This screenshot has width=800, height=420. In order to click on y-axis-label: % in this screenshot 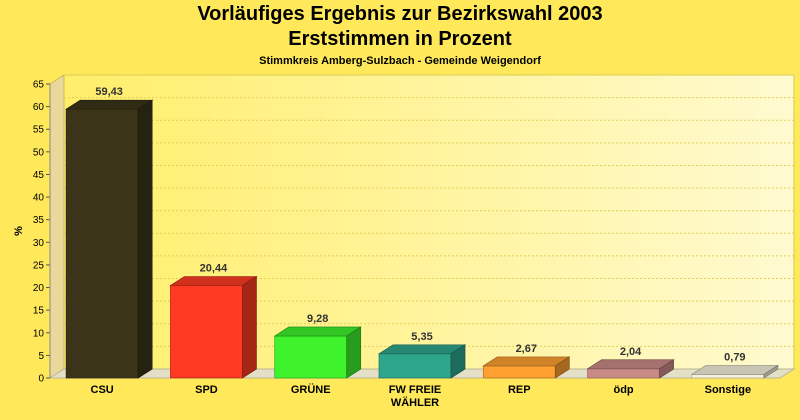, I will do `click(19, 231)`.